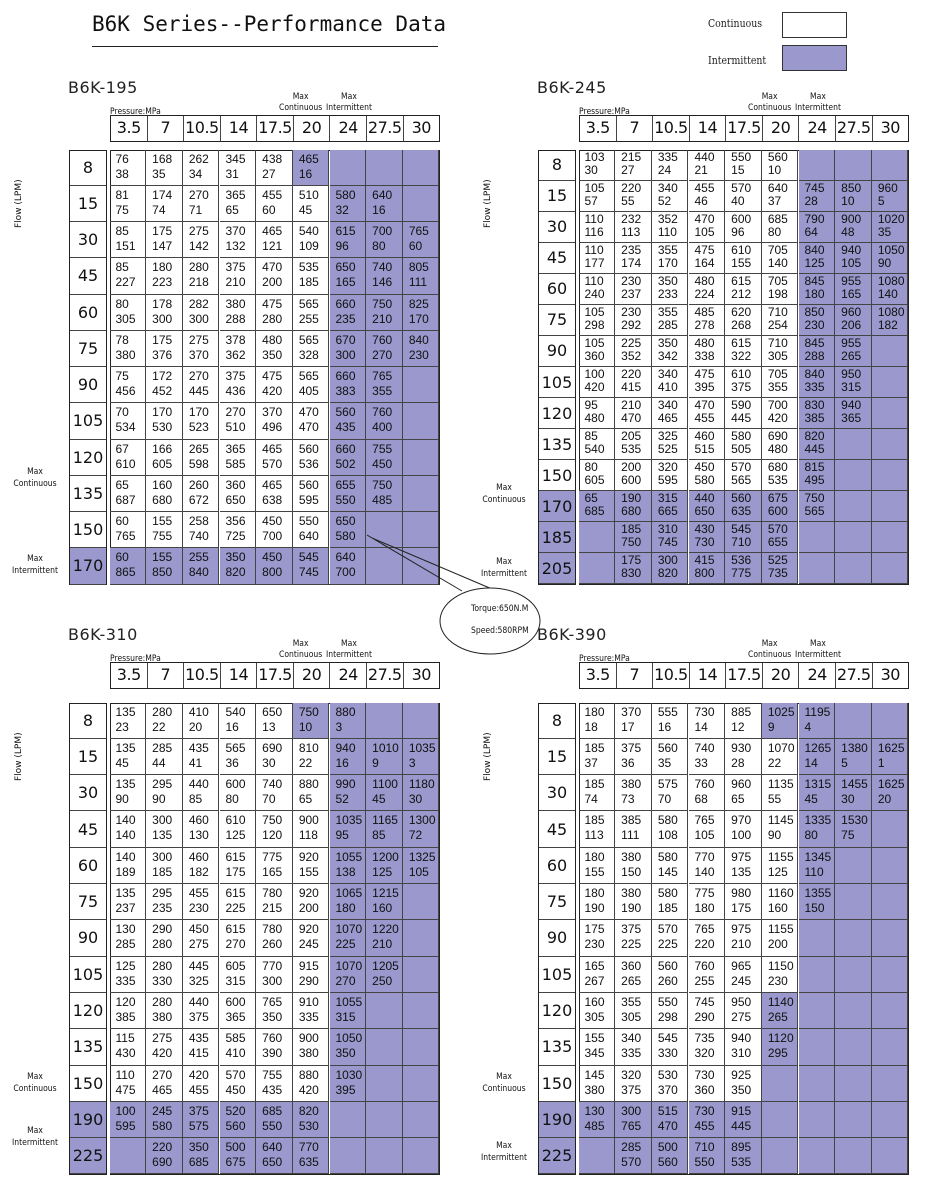 This screenshot has width=937, height=1189. What do you see at coordinates (743, 1120) in the screenshot?
I see `table-cell: 915 445` at bounding box center [743, 1120].